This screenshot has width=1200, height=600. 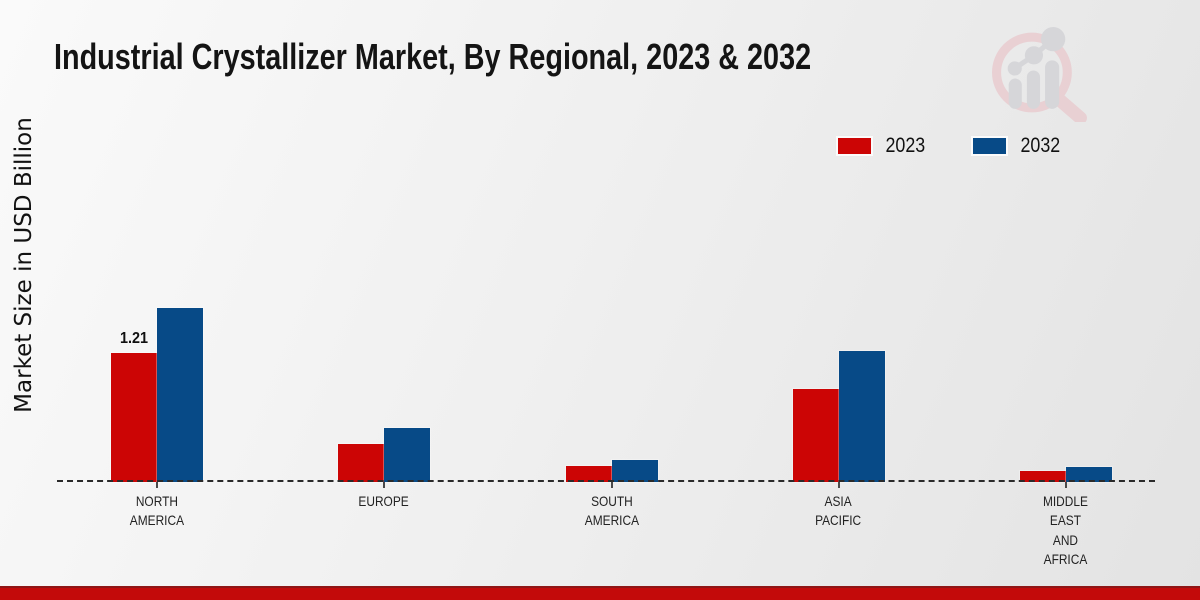 What do you see at coordinates (1015, 93) in the screenshot?
I see `logo-bar-small` at bounding box center [1015, 93].